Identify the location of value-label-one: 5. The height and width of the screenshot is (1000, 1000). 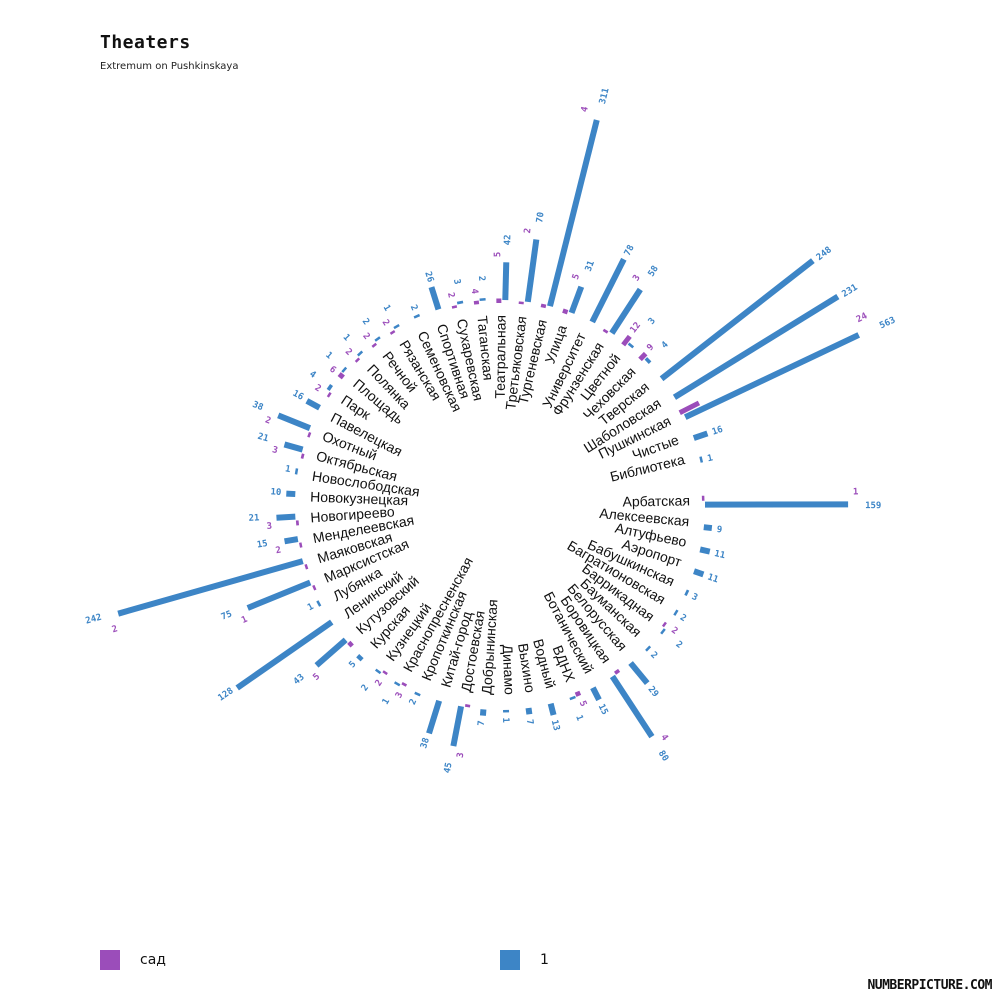
(352, 665).